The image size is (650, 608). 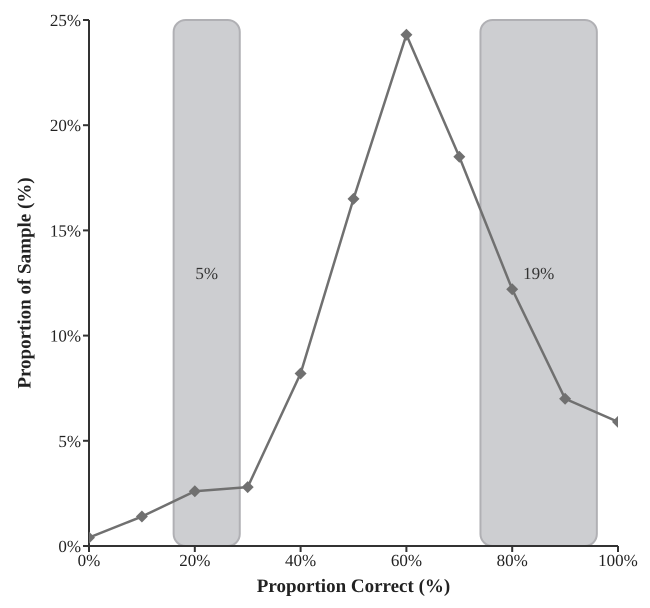 I want to click on y-tick-label: 15%, so click(x=65, y=230).